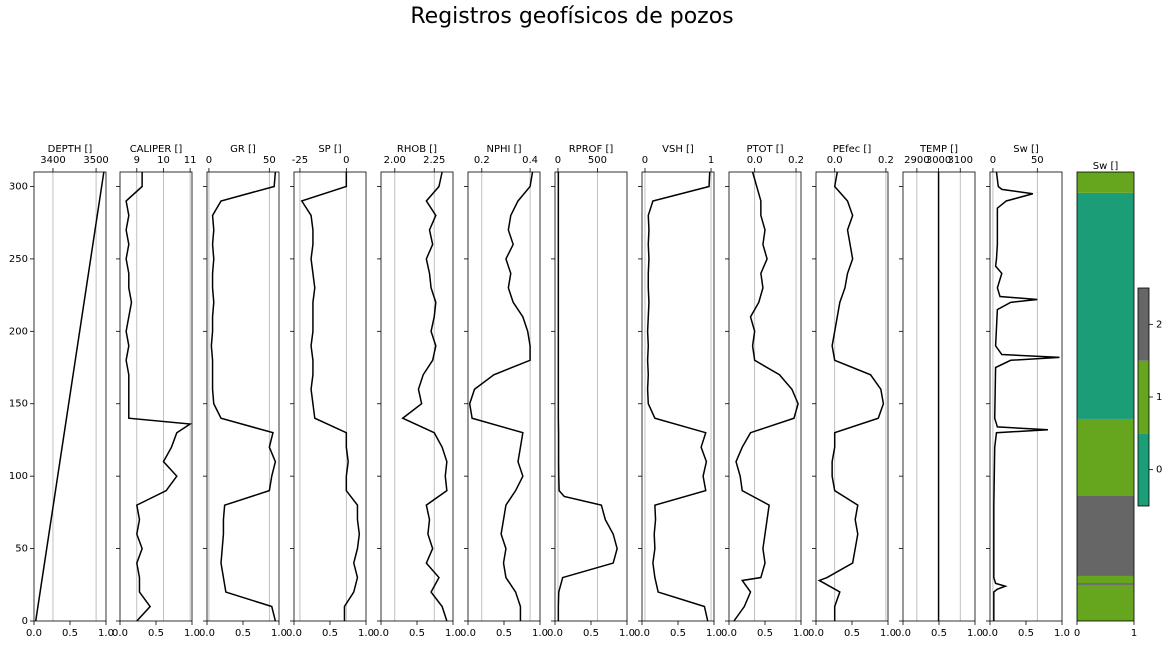  What do you see at coordinates (1159, 324) in the screenshot?
I see `colorbar-tick-label: 2` at bounding box center [1159, 324].